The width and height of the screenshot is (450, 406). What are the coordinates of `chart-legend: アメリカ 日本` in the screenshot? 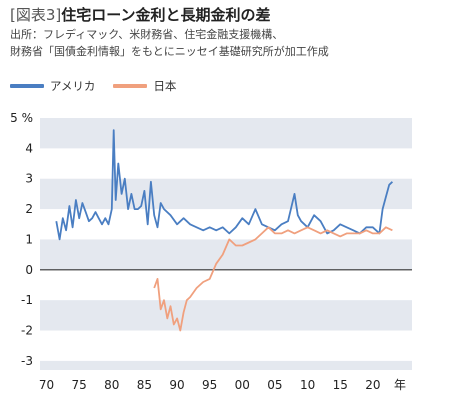 It's located at (93, 86).